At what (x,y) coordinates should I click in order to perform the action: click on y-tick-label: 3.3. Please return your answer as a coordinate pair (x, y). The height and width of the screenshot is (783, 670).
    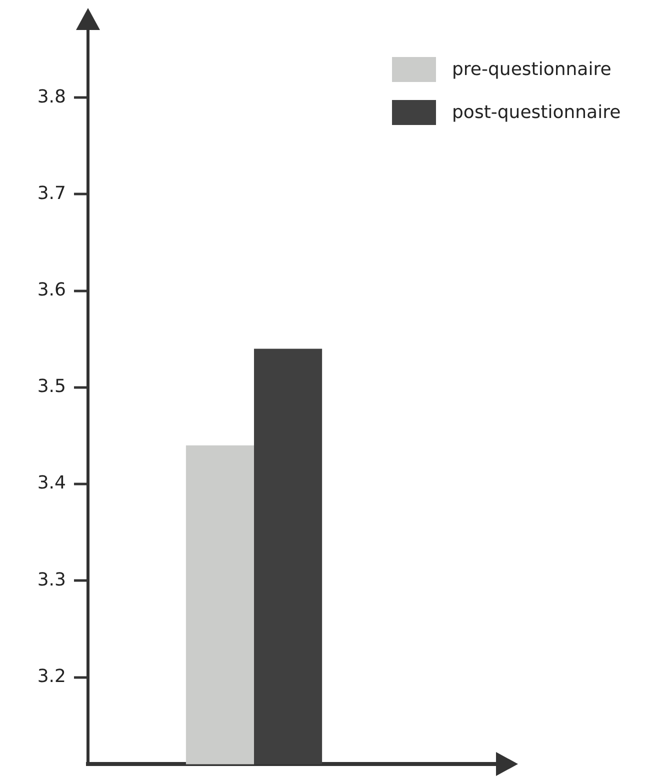
    Looking at the image, I should click on (51, 579).